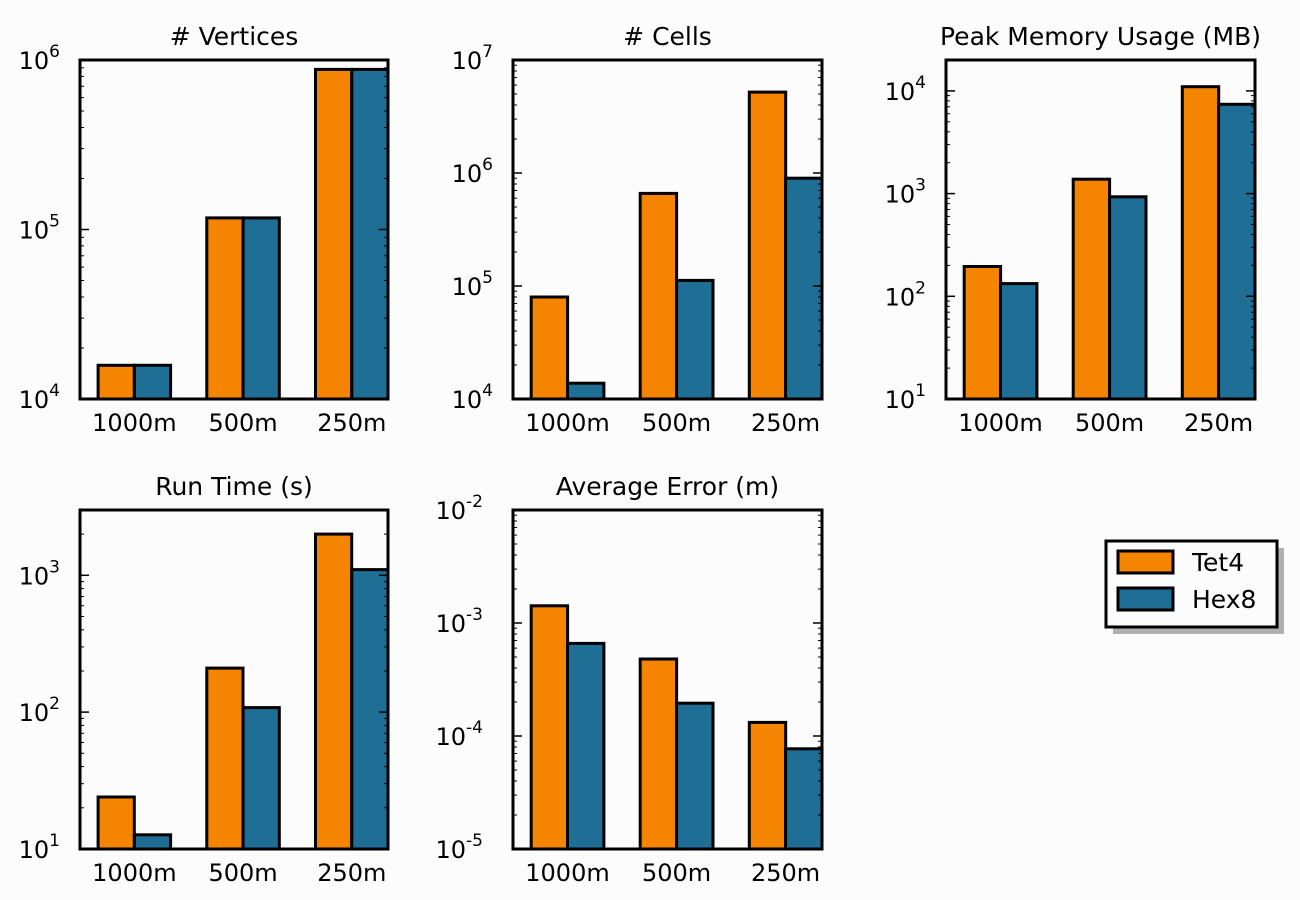 This screenshot has width=1300, height=900. Describe the element at coordinates (1224, 599) in the screenshot. I see `legend-label-hex8: Hex8` at that location.